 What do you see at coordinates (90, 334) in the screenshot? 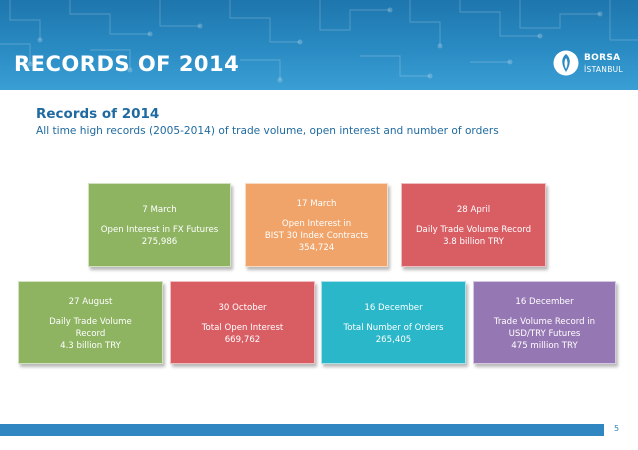
I see `record-text: Record` at bounding box center [90, 334].